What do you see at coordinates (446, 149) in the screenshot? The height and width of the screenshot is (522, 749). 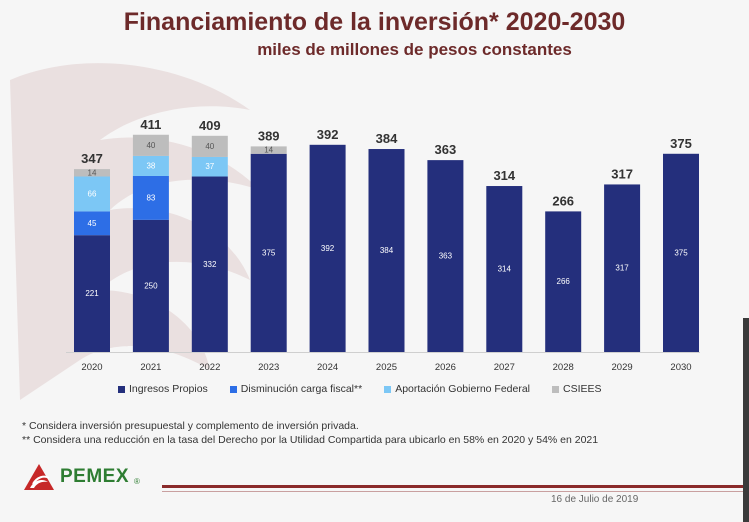 I see `bar-total-label-2026: 363` at bounding box center [446, 149].